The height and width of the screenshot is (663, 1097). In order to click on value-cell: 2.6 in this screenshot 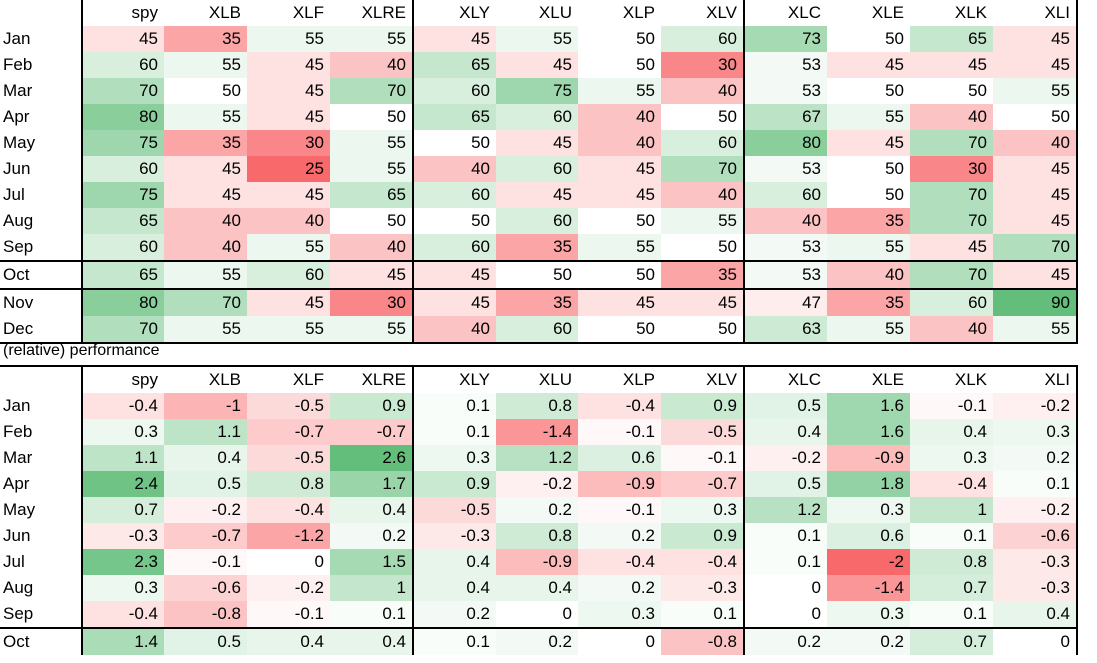, I will do `click(371, 458)`.